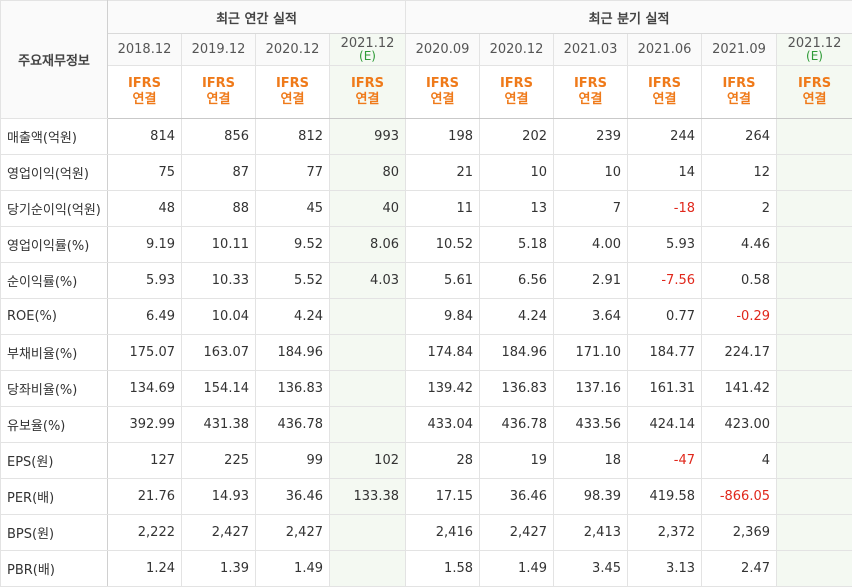  I want to click on value-cell: 419.58, so click(664, 496).